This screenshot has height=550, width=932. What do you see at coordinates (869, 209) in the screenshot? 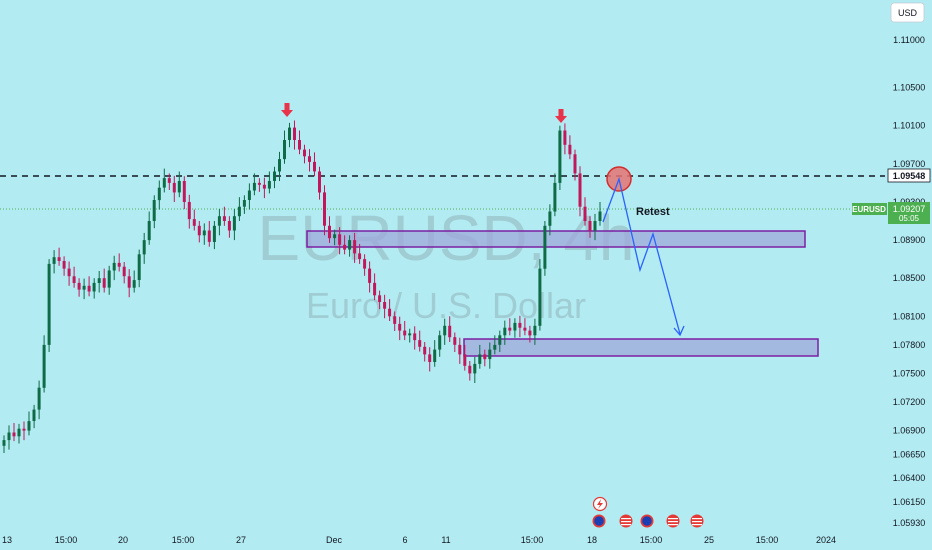
I see `symbol-badge: EURUSD` at bounding box center [869, 209].